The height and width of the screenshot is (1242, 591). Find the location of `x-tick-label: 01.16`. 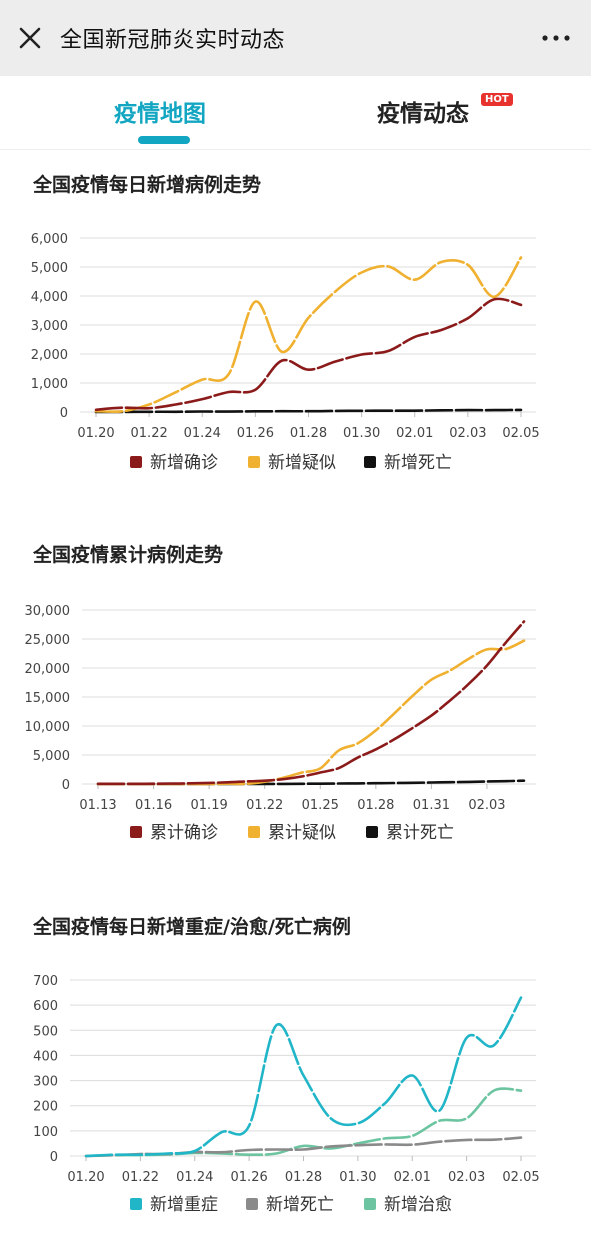

x-tick-label: 01.16 is located at coordinates (153, 805).